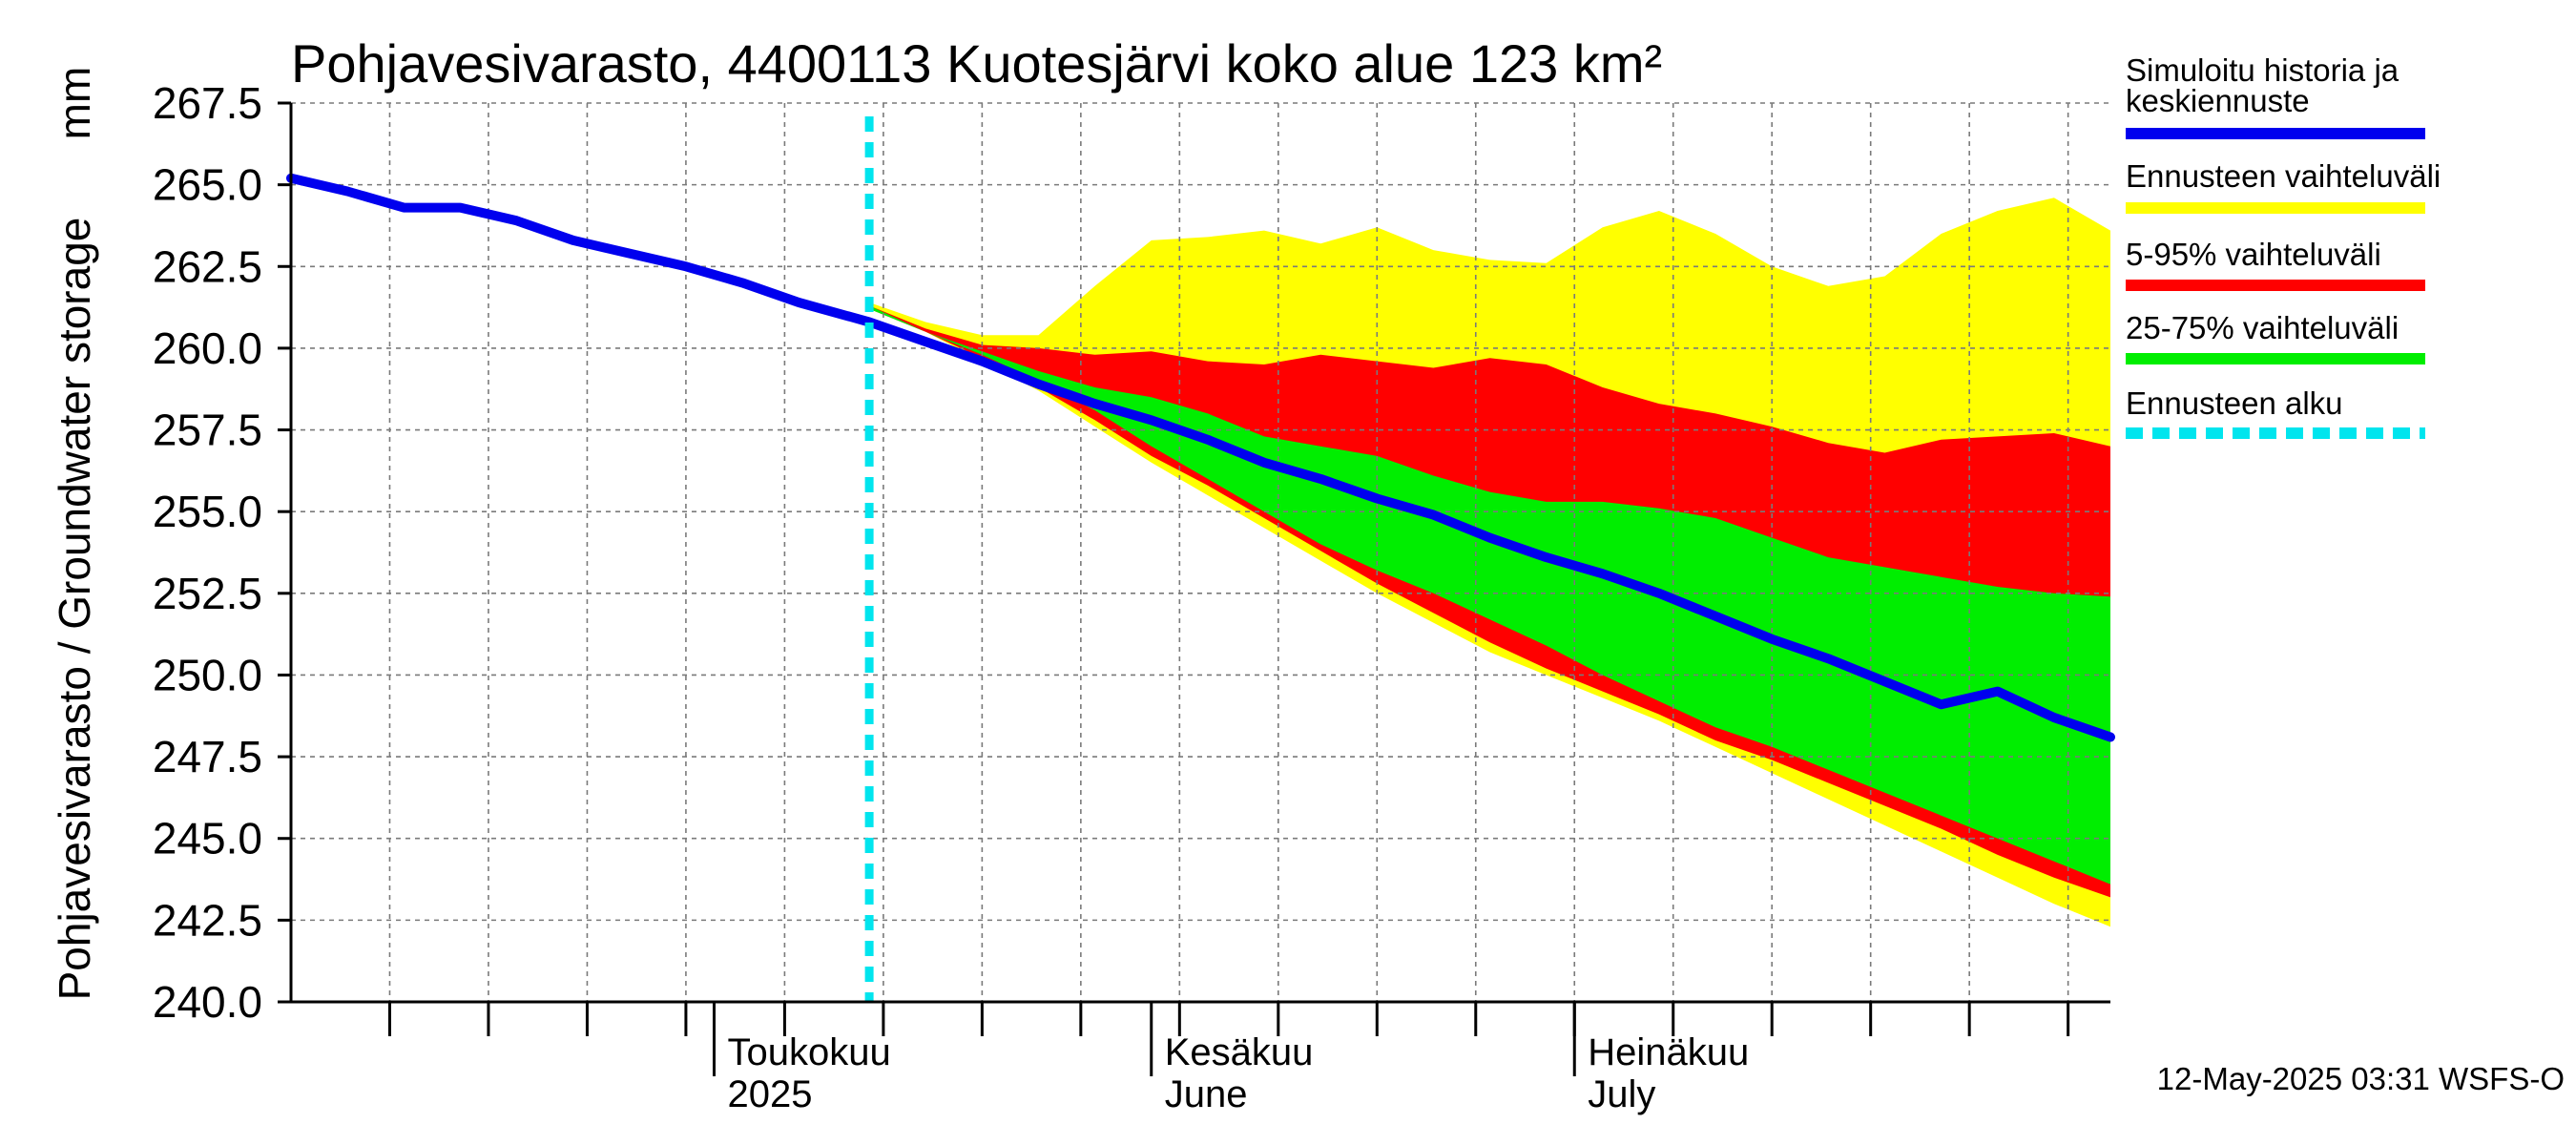 Image resolution: width=2576 pixels, height=1145 pixels. What do you see at coordinates (1668, 1052) in the screenshot?
I see `x-month-label-2: Heinäkuu` at bounding box center [1668, 1052].